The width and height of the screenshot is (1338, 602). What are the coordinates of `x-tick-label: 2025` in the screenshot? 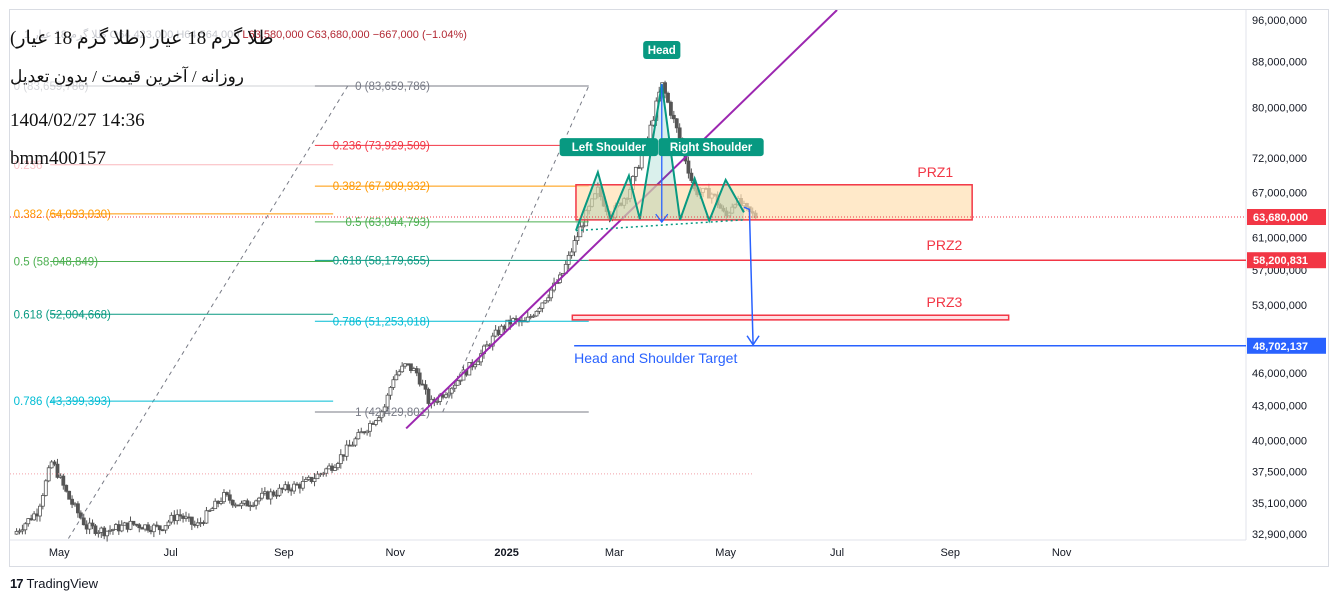 It's located at (506, 553).